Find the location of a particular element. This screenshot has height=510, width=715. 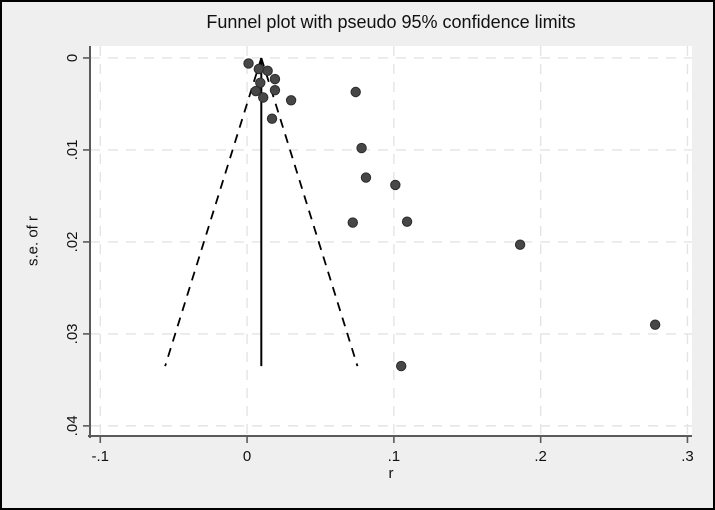

x-tick-label: .3 is located at coordinates (687, 456).